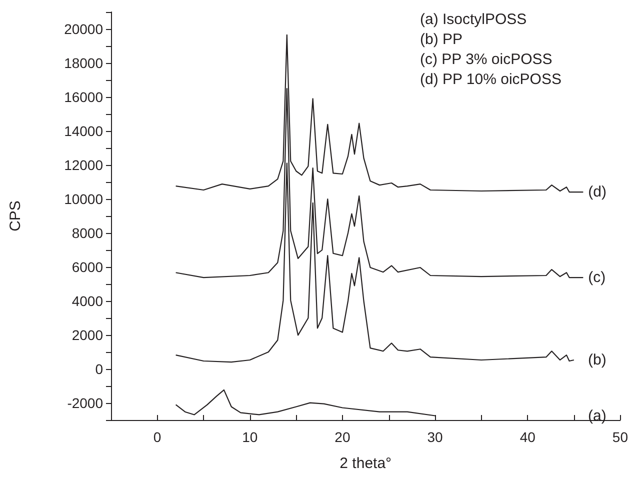 Image resolution: width=631 pixels, height=481 pixels. Describe the element at coordinates (88, 301) in the screenshot. I see `y-tick-label: 4000` at that location.